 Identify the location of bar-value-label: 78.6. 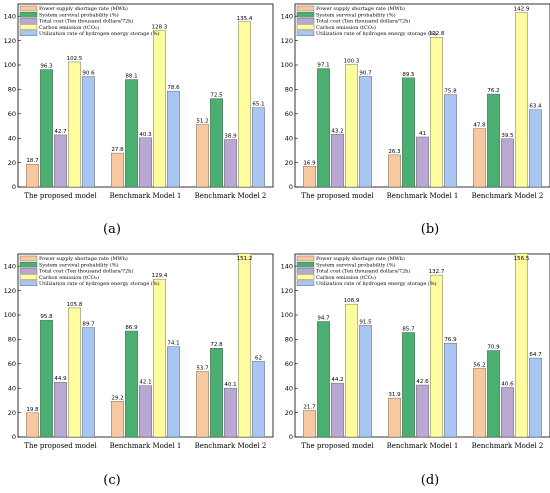
(173, 88).